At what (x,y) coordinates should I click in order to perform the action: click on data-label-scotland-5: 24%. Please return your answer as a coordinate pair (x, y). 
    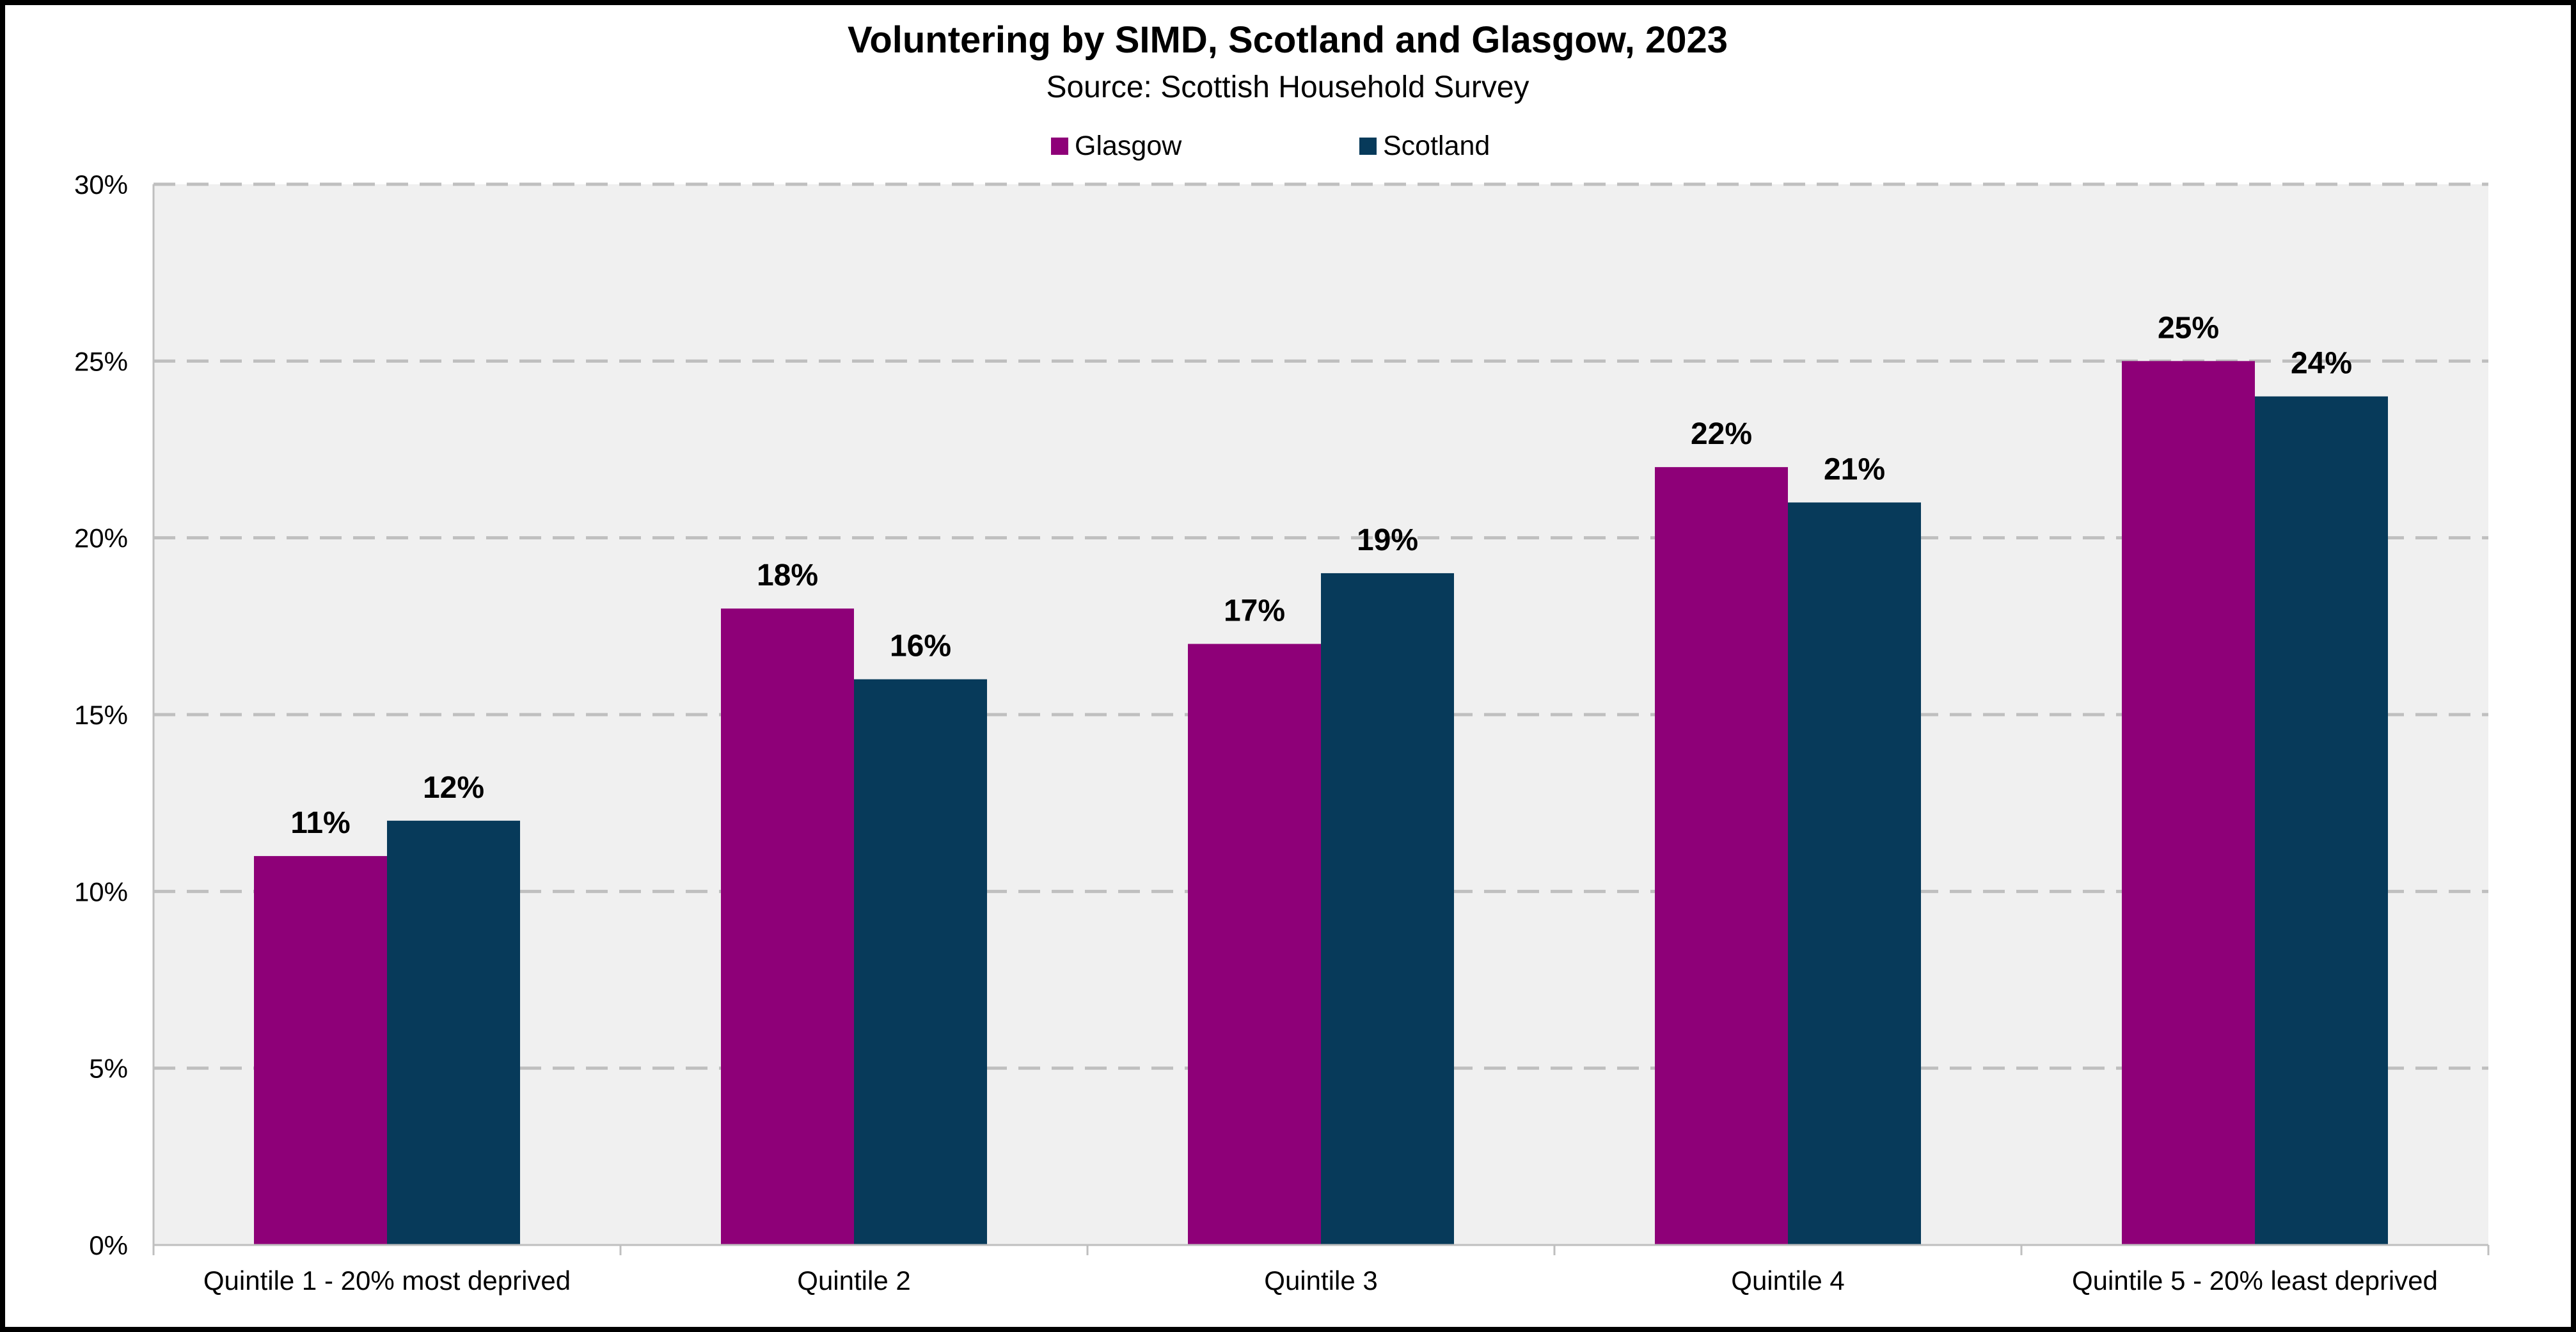
    Looking at the image, I should click on (2321, 364).